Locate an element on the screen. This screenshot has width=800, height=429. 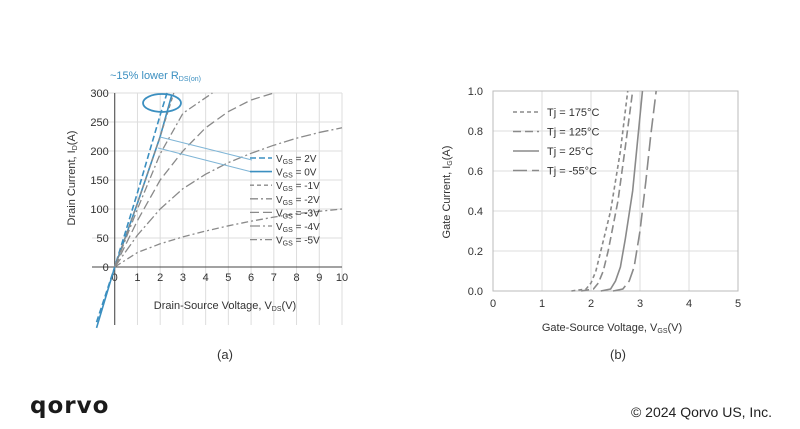
series-line-vgs--3V is located at coordinates (194, 180).